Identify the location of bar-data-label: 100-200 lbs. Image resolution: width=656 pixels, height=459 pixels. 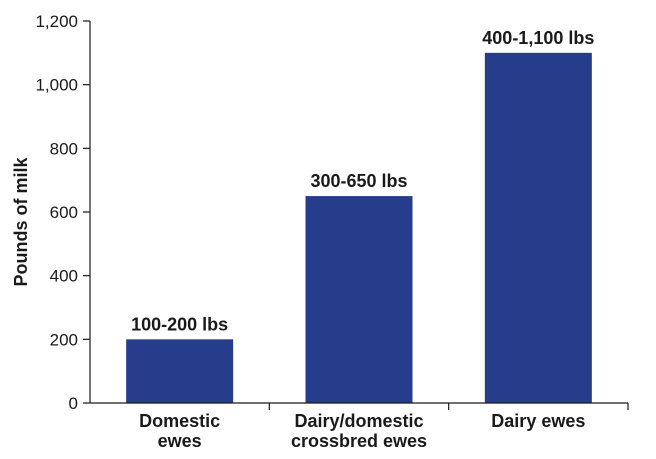
(179, 324).